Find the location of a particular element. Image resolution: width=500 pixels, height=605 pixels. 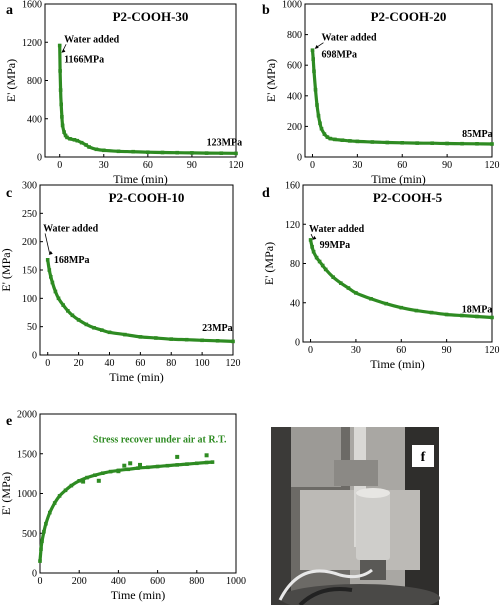

x-tick-label: 60 is located at coordinates (401, 350).